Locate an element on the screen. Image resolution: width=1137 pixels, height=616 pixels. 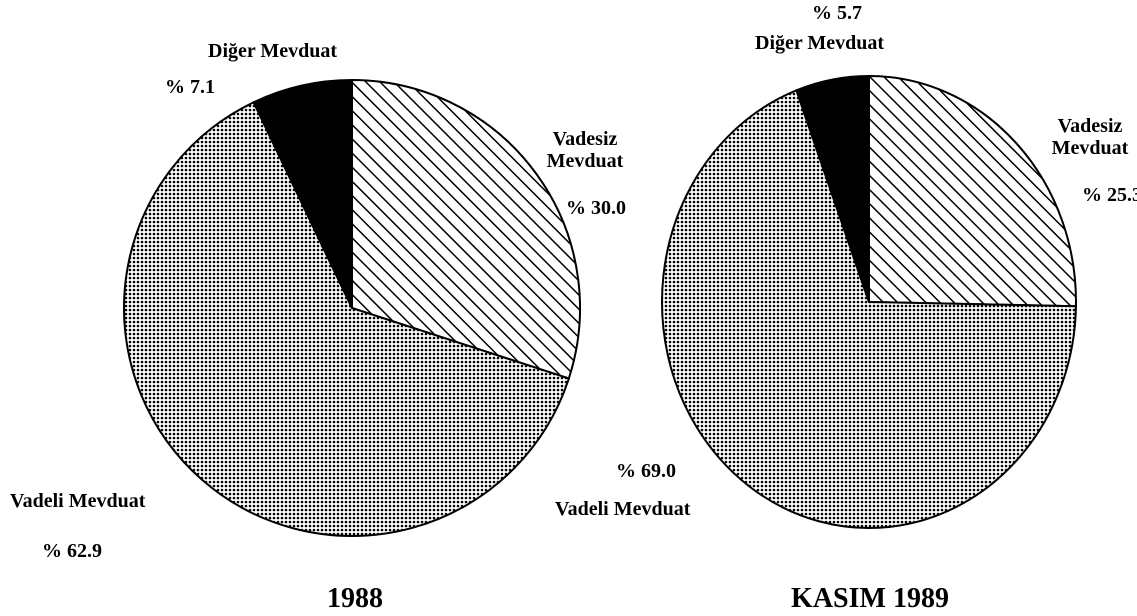
value-label: % 5.7 is located at coordinates (837, 13).